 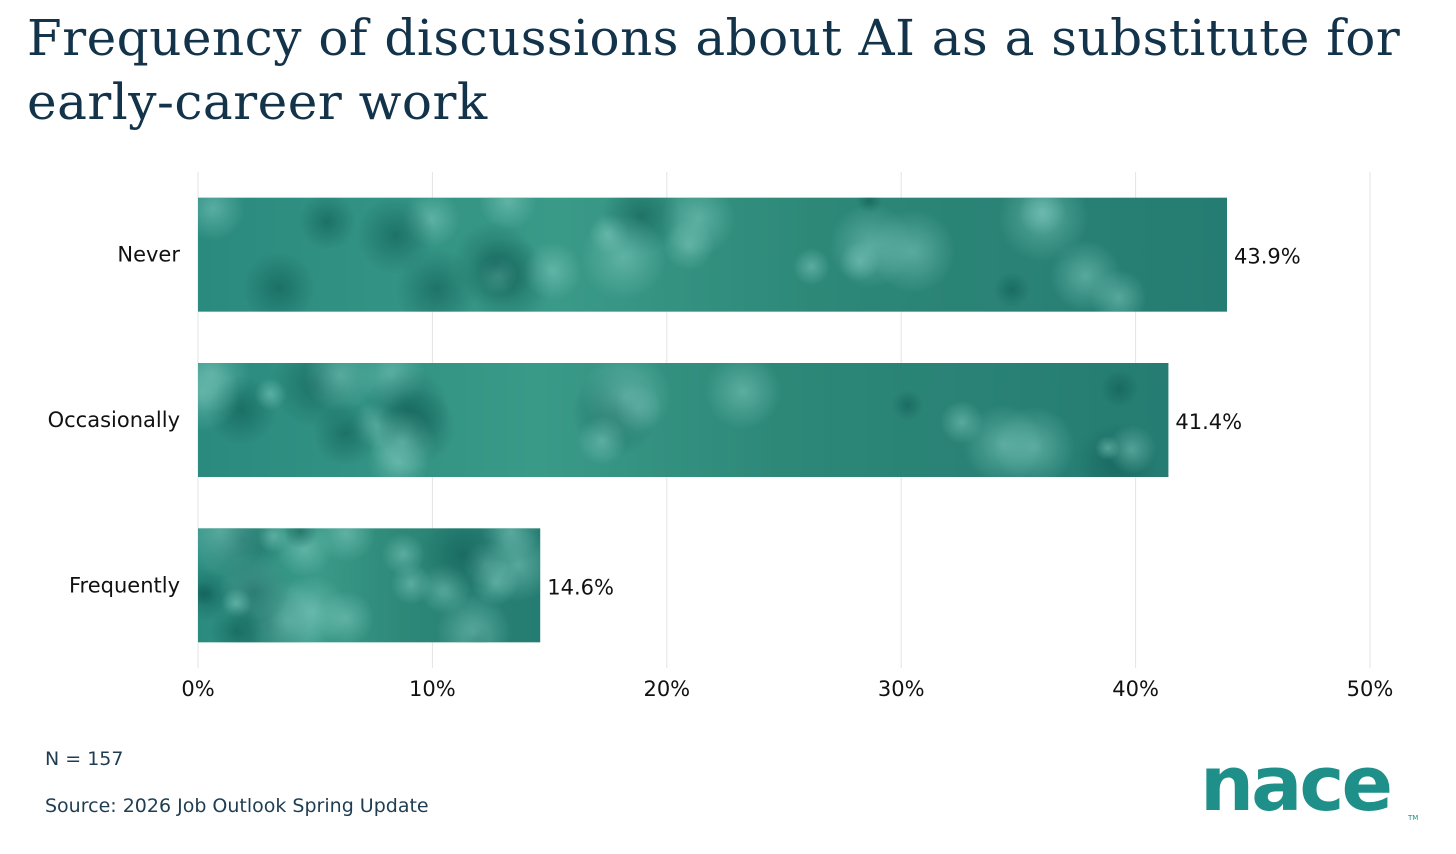 What do you see at coordinates (124, 585) in the screenshot?
I see `category-label: Frequently` at bounding box center [124, 585].